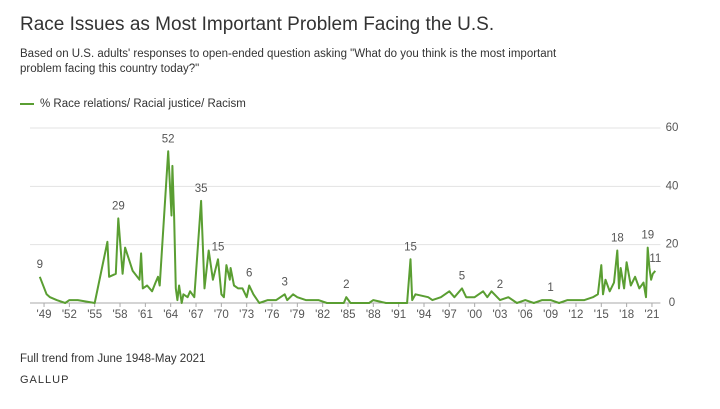  Describe the element at coordinates (40, 265) in the screenshot. I see `data-label: 9` at that location.